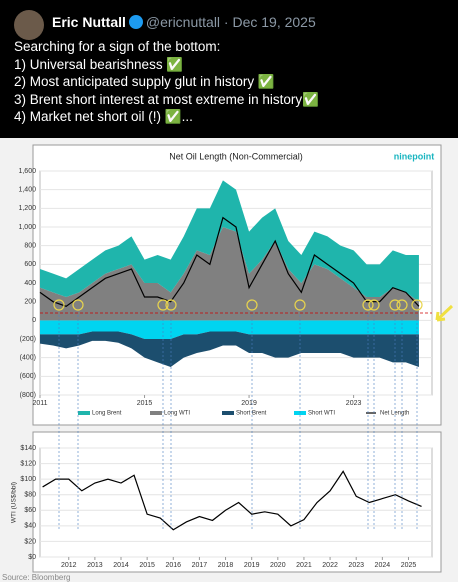  I want to click on y-tick-label: 1,400, so click(27, 190).